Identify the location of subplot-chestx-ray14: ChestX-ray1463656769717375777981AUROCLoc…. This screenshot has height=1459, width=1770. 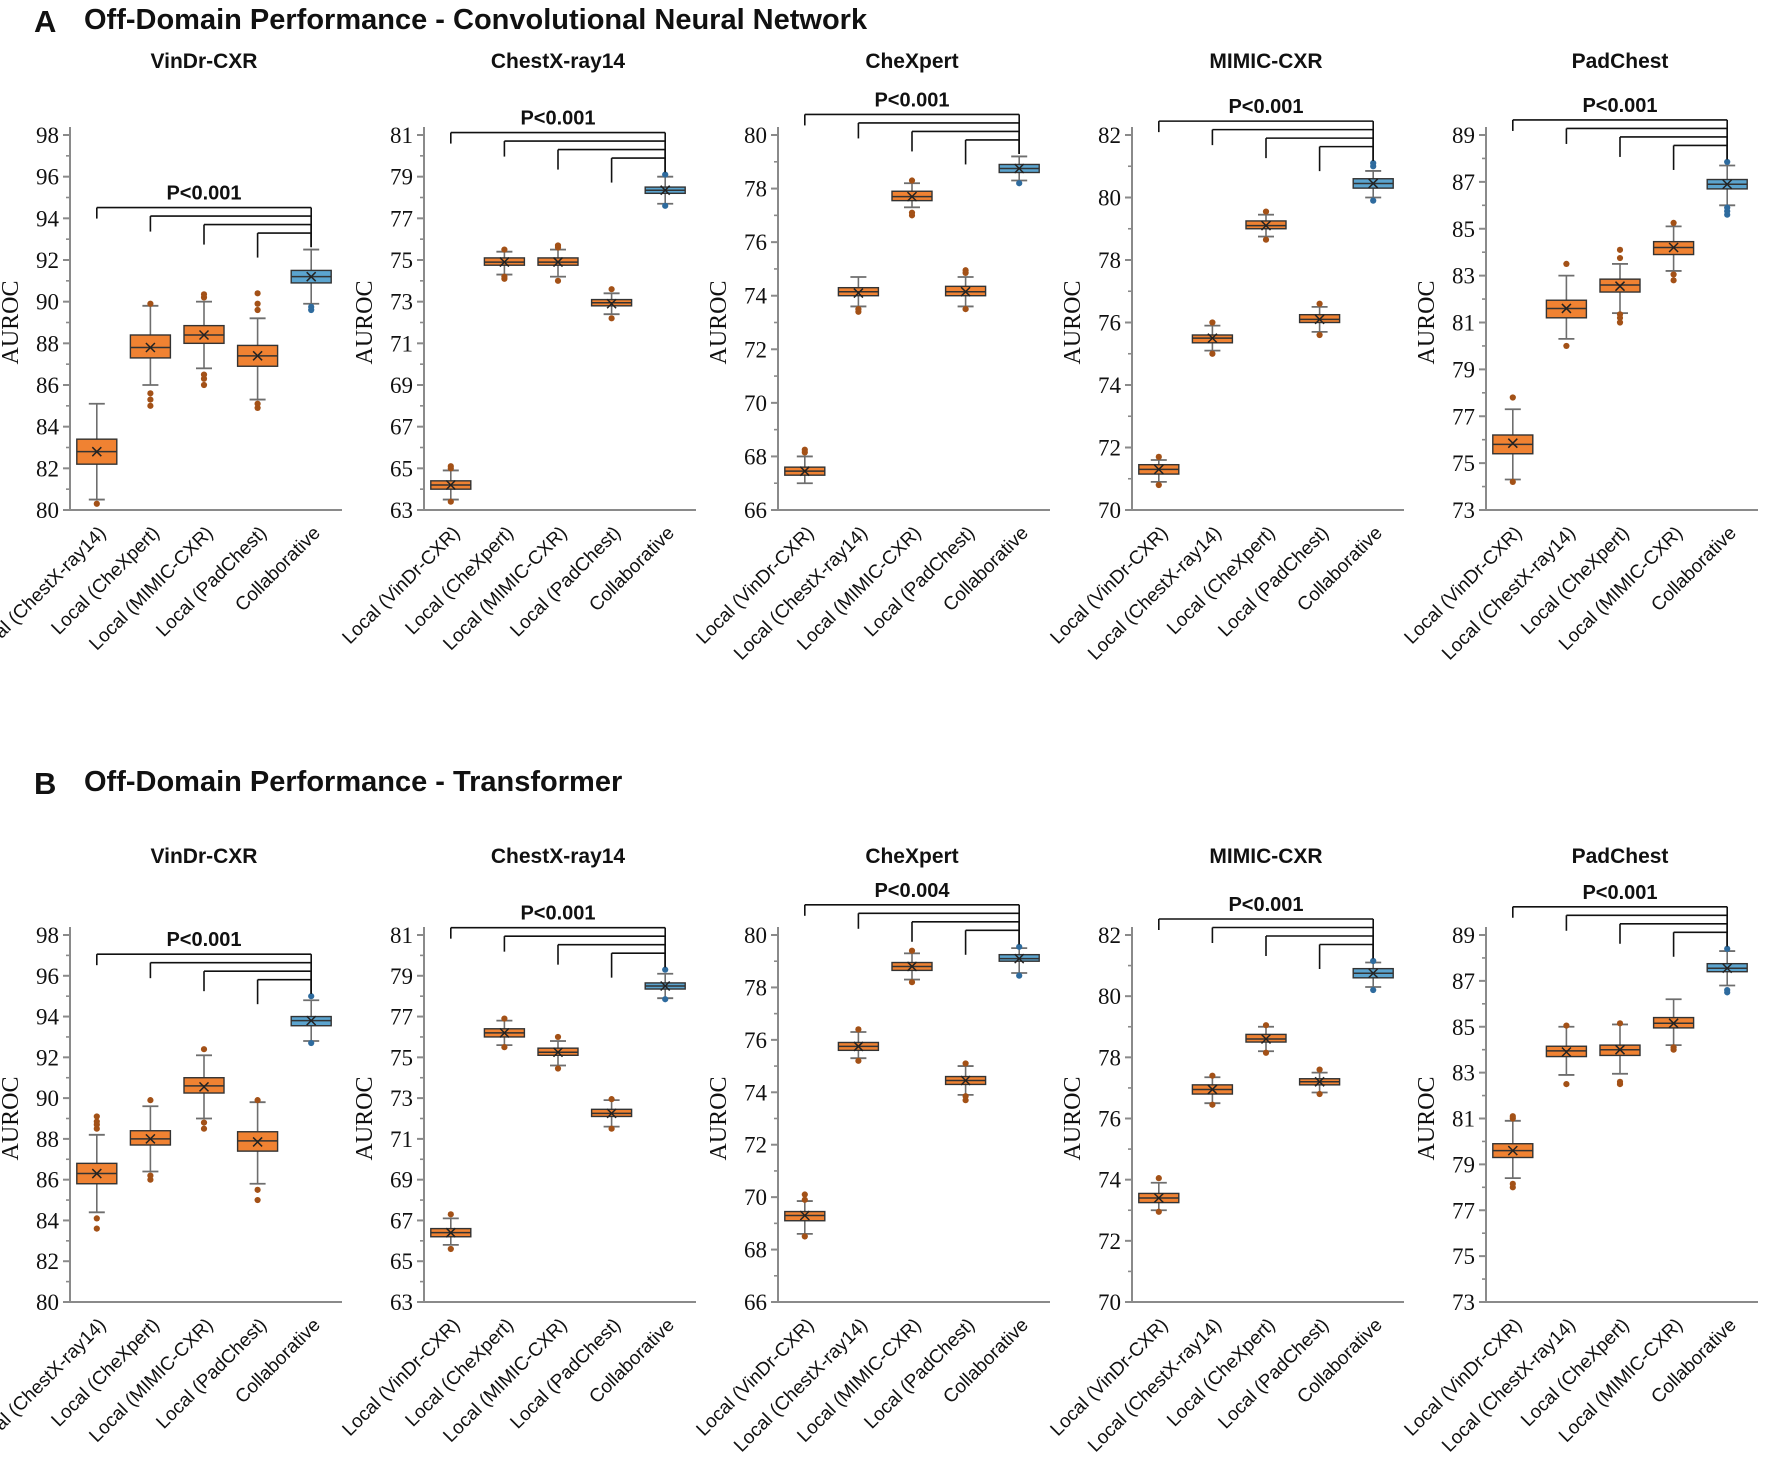
(517, 1146).